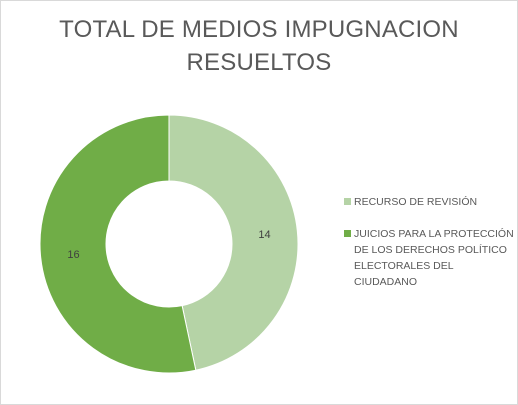 This screenshot has width=518, height=405. I want to click on slice-recurso-value-label: 14, so click(264, 235).